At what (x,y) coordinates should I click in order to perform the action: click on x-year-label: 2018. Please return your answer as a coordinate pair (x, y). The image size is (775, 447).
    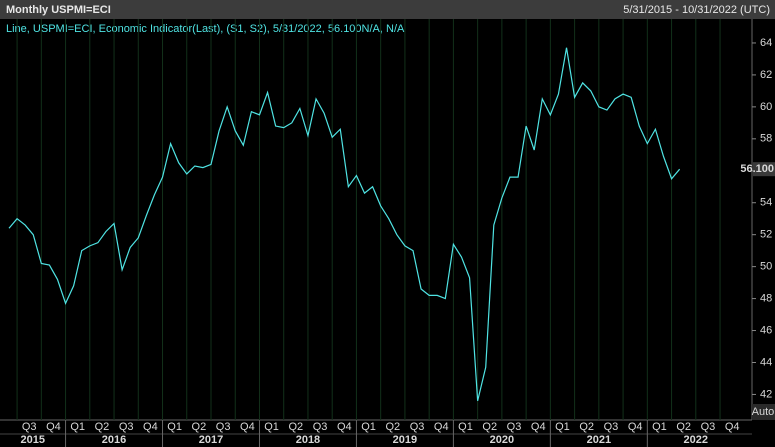
    Looking at the image, I should click on (308, 440).